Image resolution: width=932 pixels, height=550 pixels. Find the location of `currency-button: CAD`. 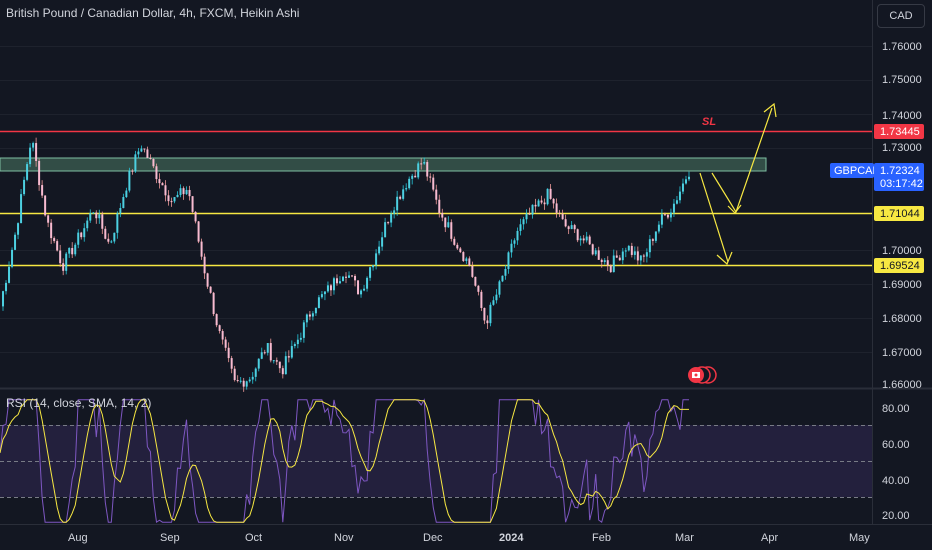

currency-button: CAD is located at coordinates (901, 16).